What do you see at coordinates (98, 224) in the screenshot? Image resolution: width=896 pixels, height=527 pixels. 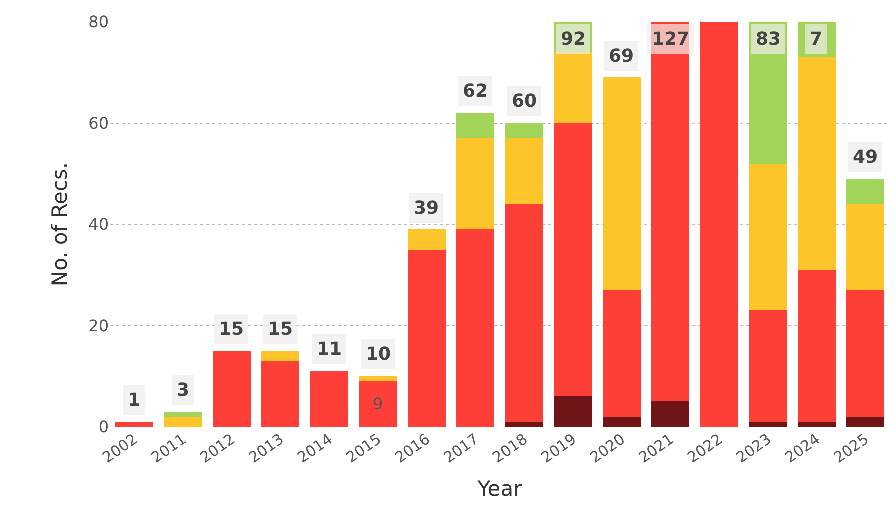 I see `y-tick-label: 40` at bounding box center [98, 224].